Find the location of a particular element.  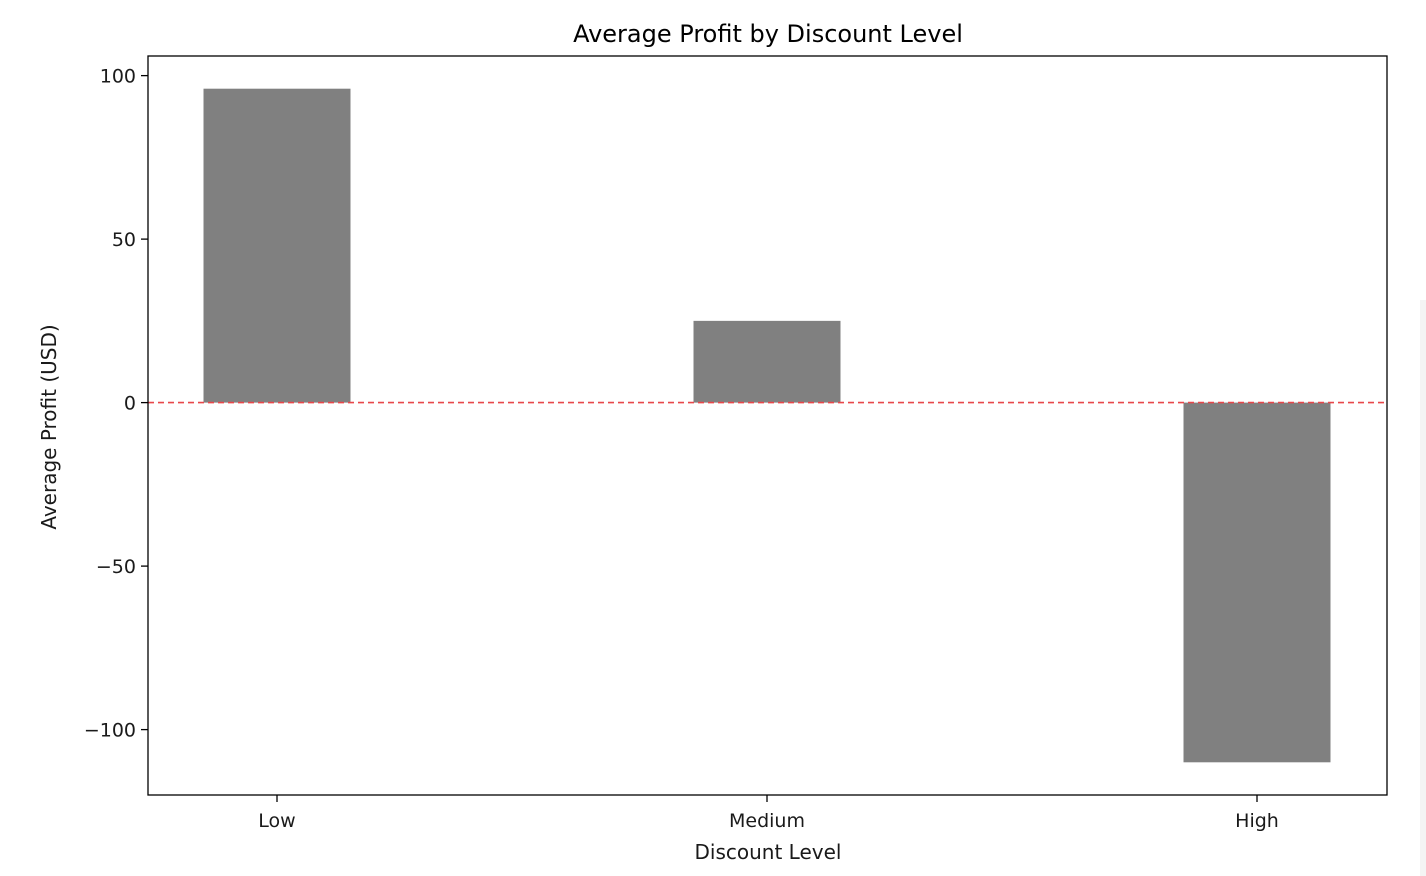

y-axis-label: Average Profit (USD) is located at coordinates (49, 426).